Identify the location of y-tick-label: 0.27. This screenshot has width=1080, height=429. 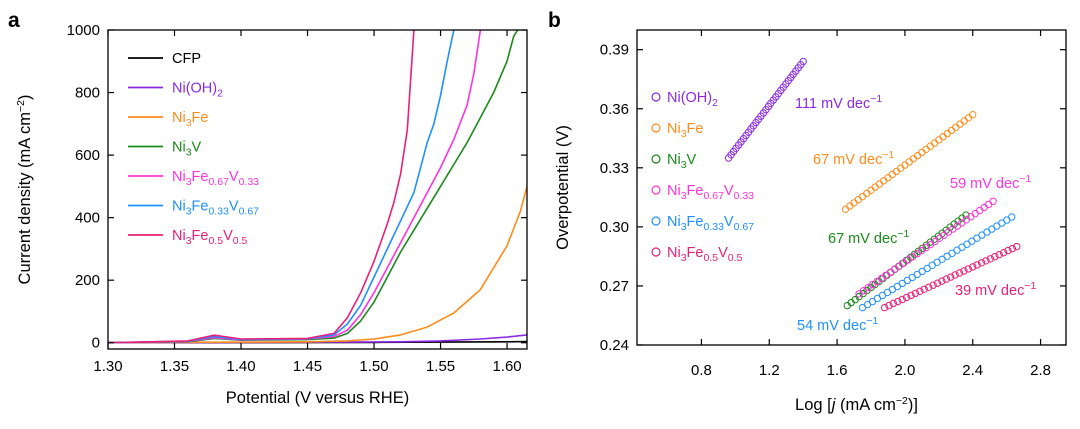
(614, 286).